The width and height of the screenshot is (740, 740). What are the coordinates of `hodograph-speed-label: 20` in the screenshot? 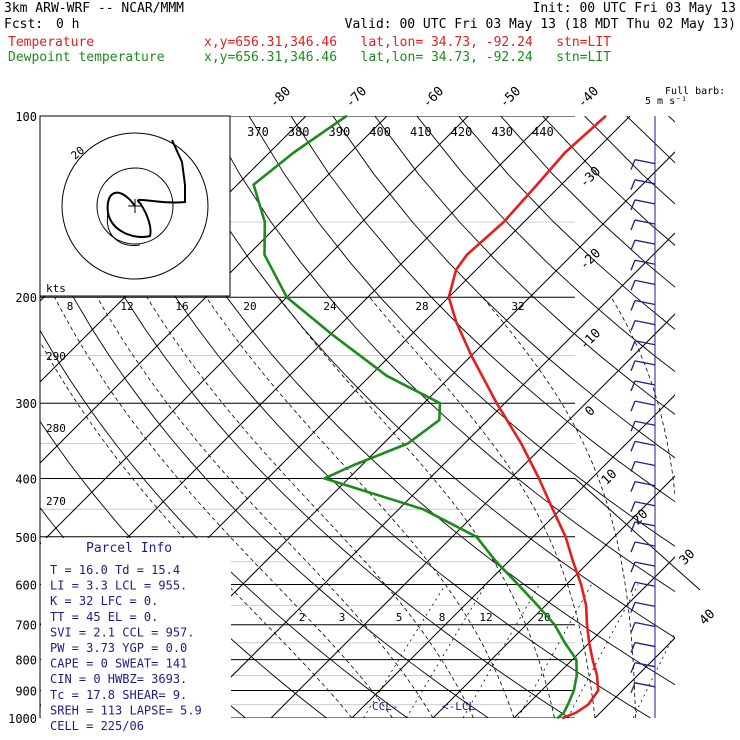 It's located at (249, 306).